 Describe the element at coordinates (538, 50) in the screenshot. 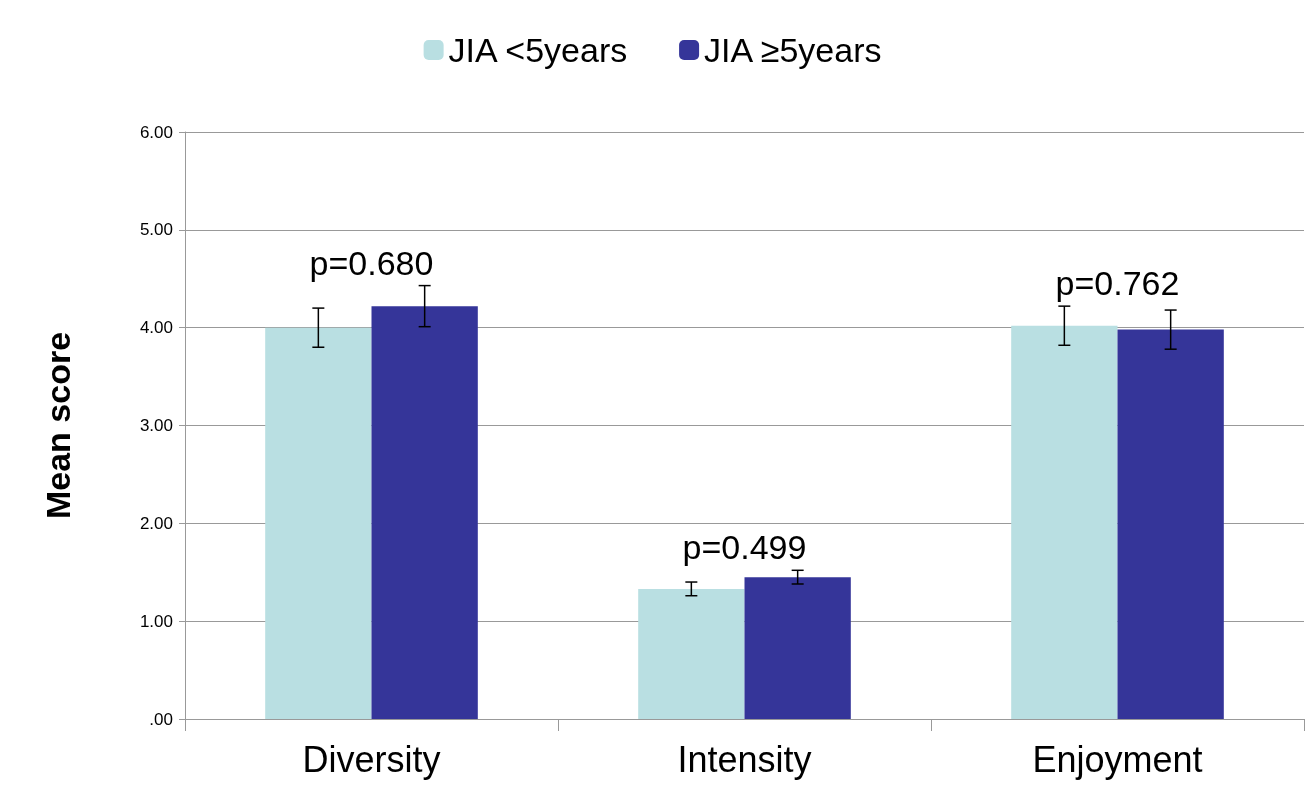

I see `legend-label: JIA <5years` at that location.